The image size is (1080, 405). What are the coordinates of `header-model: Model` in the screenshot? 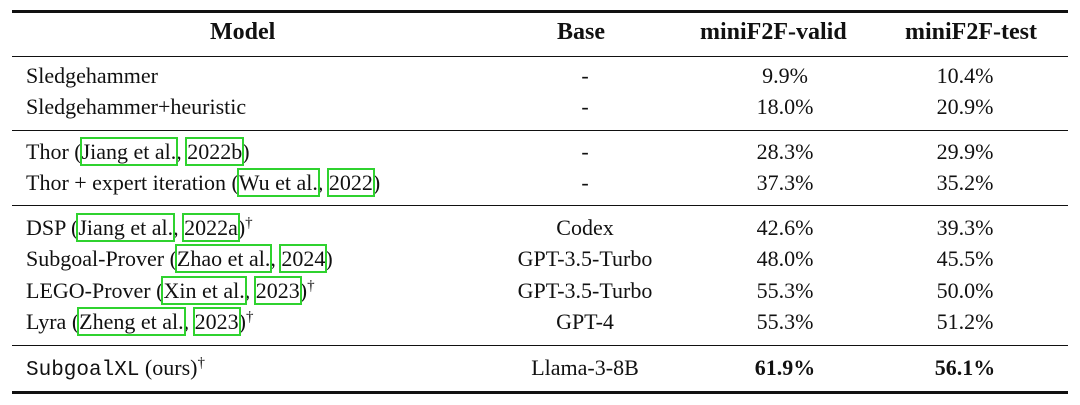 It's located at (243, 32).